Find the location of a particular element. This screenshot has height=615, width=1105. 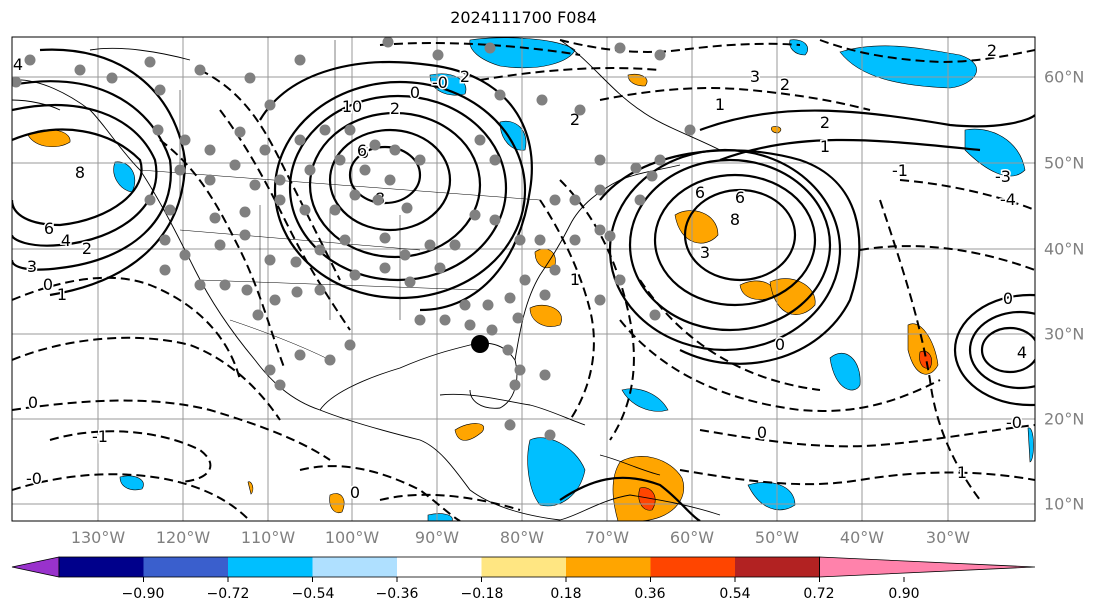

contour-label: 3 is located at coordinates (32, 266).